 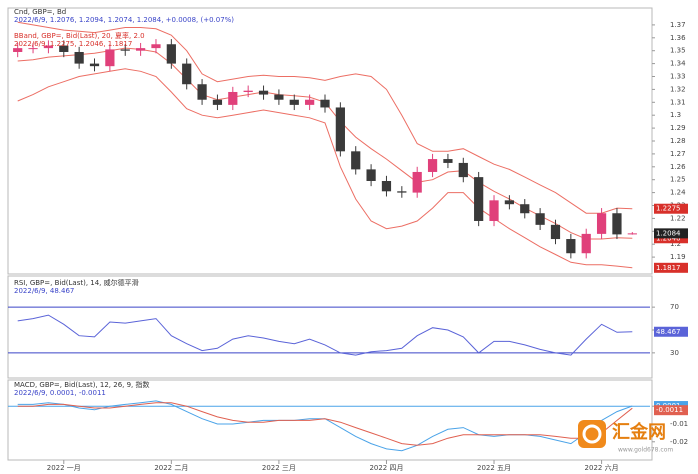 I want to click on indicator-value-label: -0.0011, so click(x=669, y=410).